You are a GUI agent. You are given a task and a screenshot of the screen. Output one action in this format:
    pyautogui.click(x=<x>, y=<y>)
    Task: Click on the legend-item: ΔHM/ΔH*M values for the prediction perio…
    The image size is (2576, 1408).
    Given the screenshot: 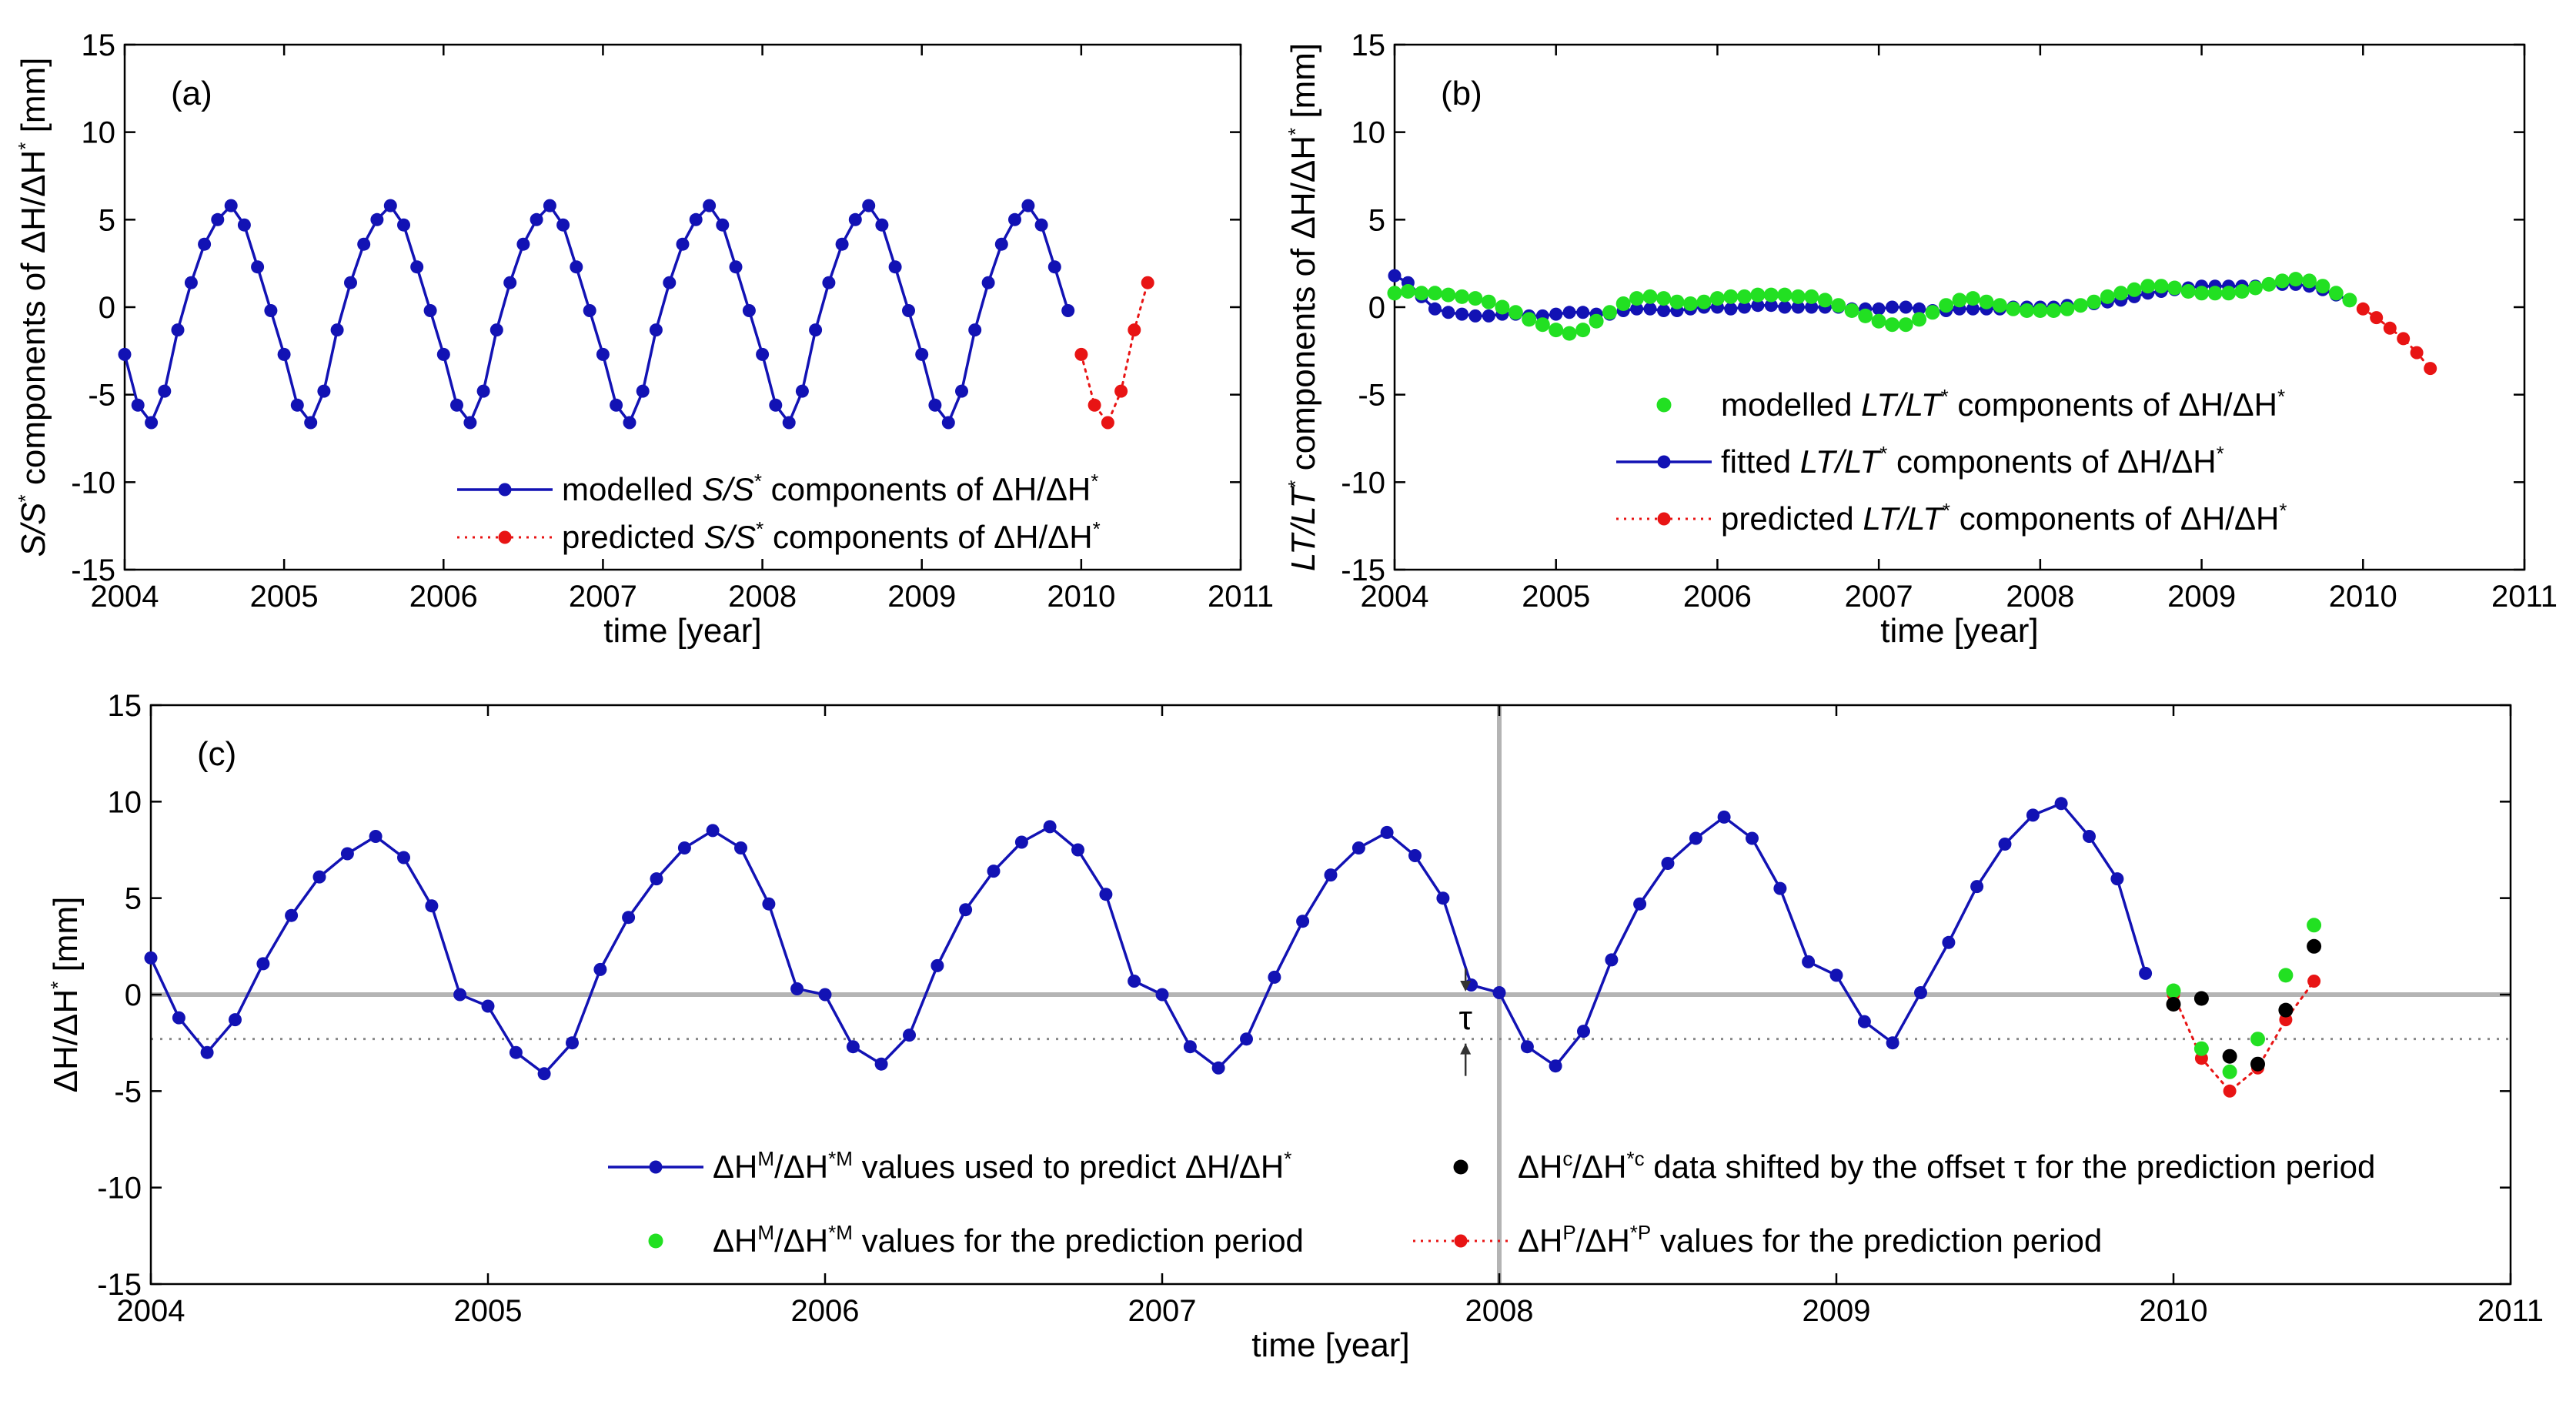 What is the action you would take?
    pyautogui.click(x=1008, y=1240)
    